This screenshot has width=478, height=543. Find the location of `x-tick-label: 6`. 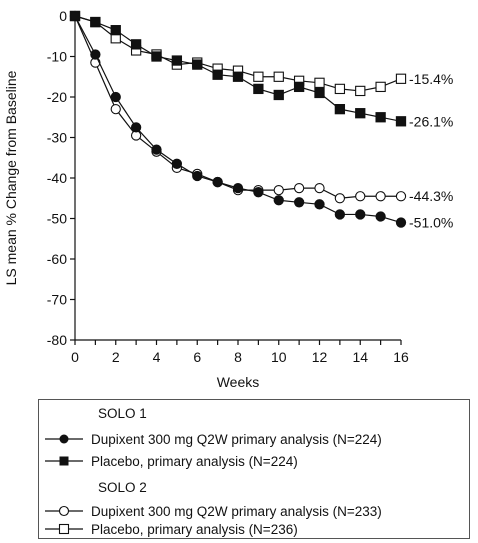

x-tick-label: 6 is located at coordinates (197, 357).